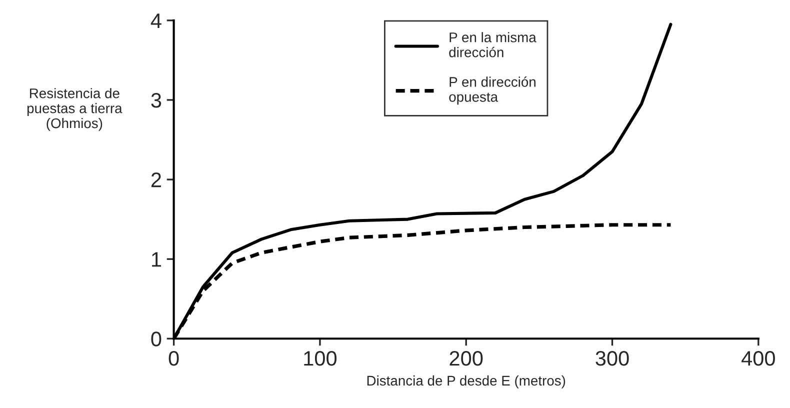 This screenshot has height=408, width=790. I want to click on y-tick-label: 4, so click(156, 21).